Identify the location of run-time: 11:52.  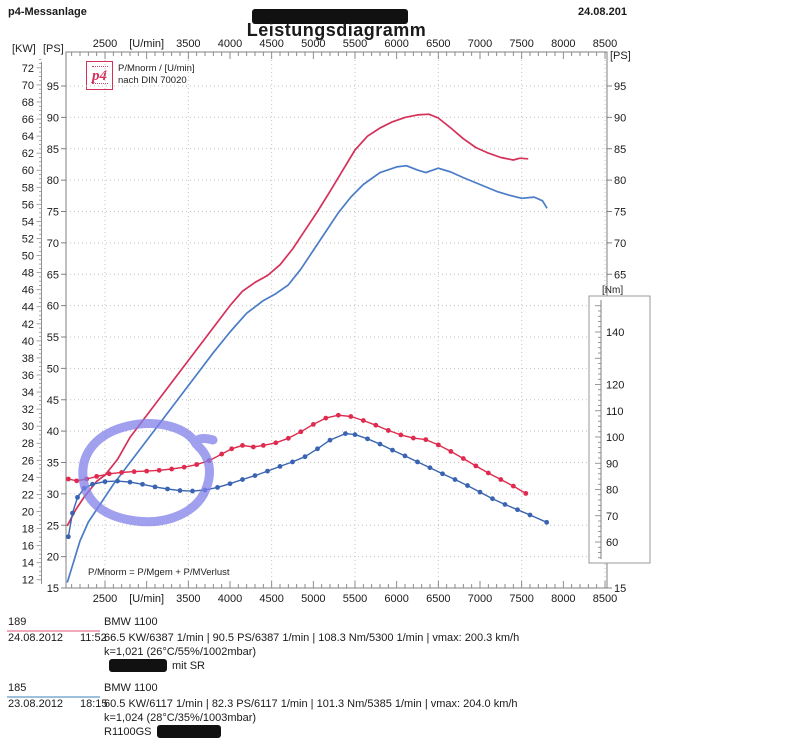
(93, 638).